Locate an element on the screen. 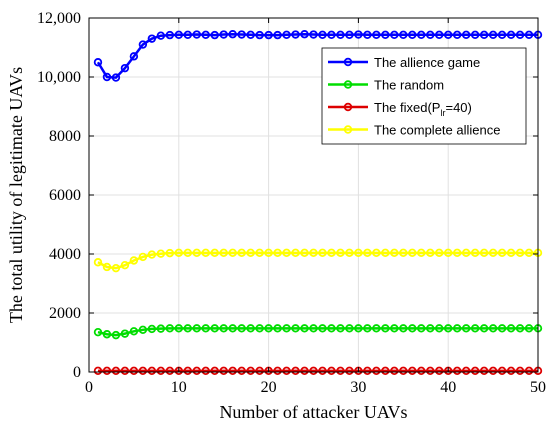  y-tick-label: 4000 is located at coordinates (65, 254).